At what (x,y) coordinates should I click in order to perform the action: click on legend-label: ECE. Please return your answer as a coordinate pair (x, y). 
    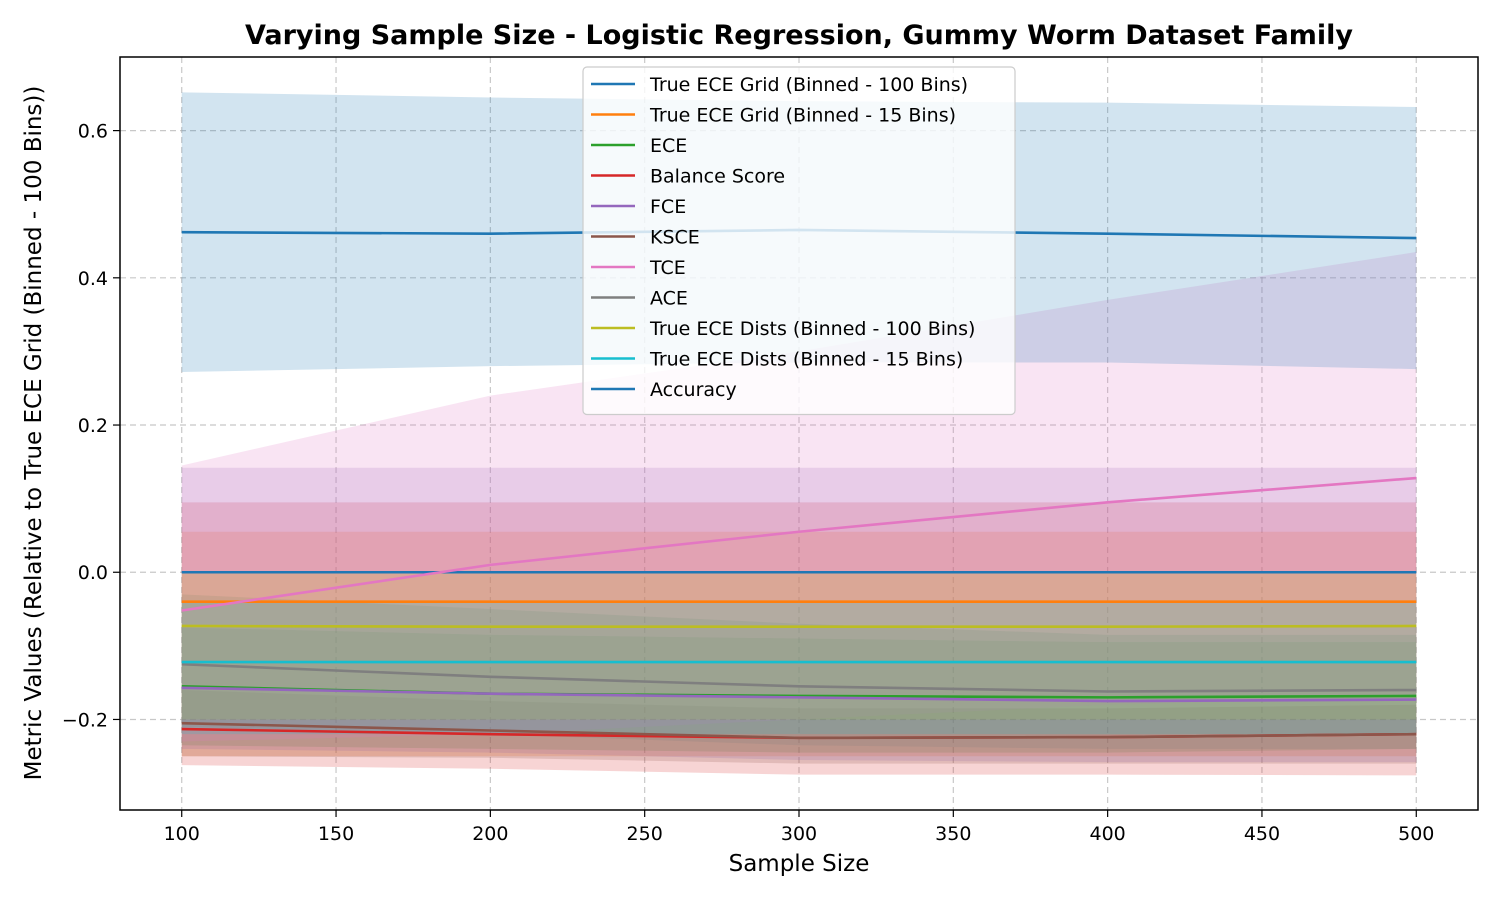
    Looking at the image, I should click on (668, 146).